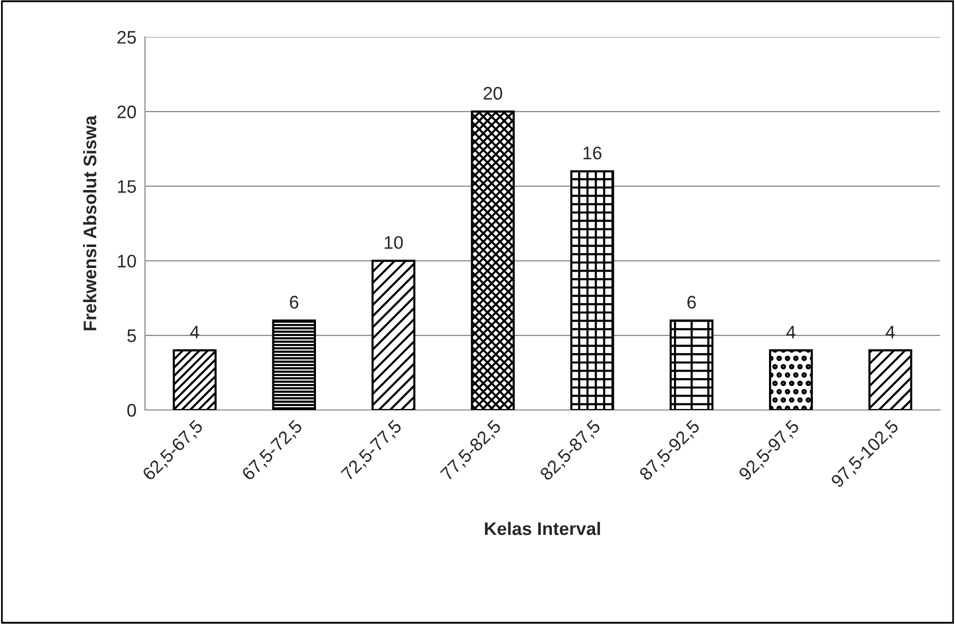 The height and width of the screenshot is (624, 955). I want to click on y-tick-label: 5, so click(131, 336).